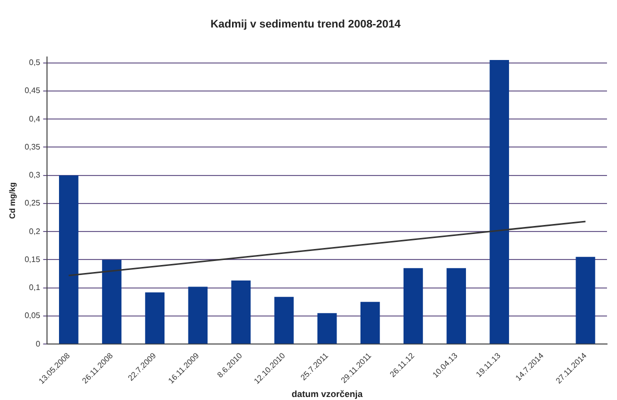  Describe the element at coordinates (32, 315) in the screenshot. I see `y-tick-label: 0,05` at that location.